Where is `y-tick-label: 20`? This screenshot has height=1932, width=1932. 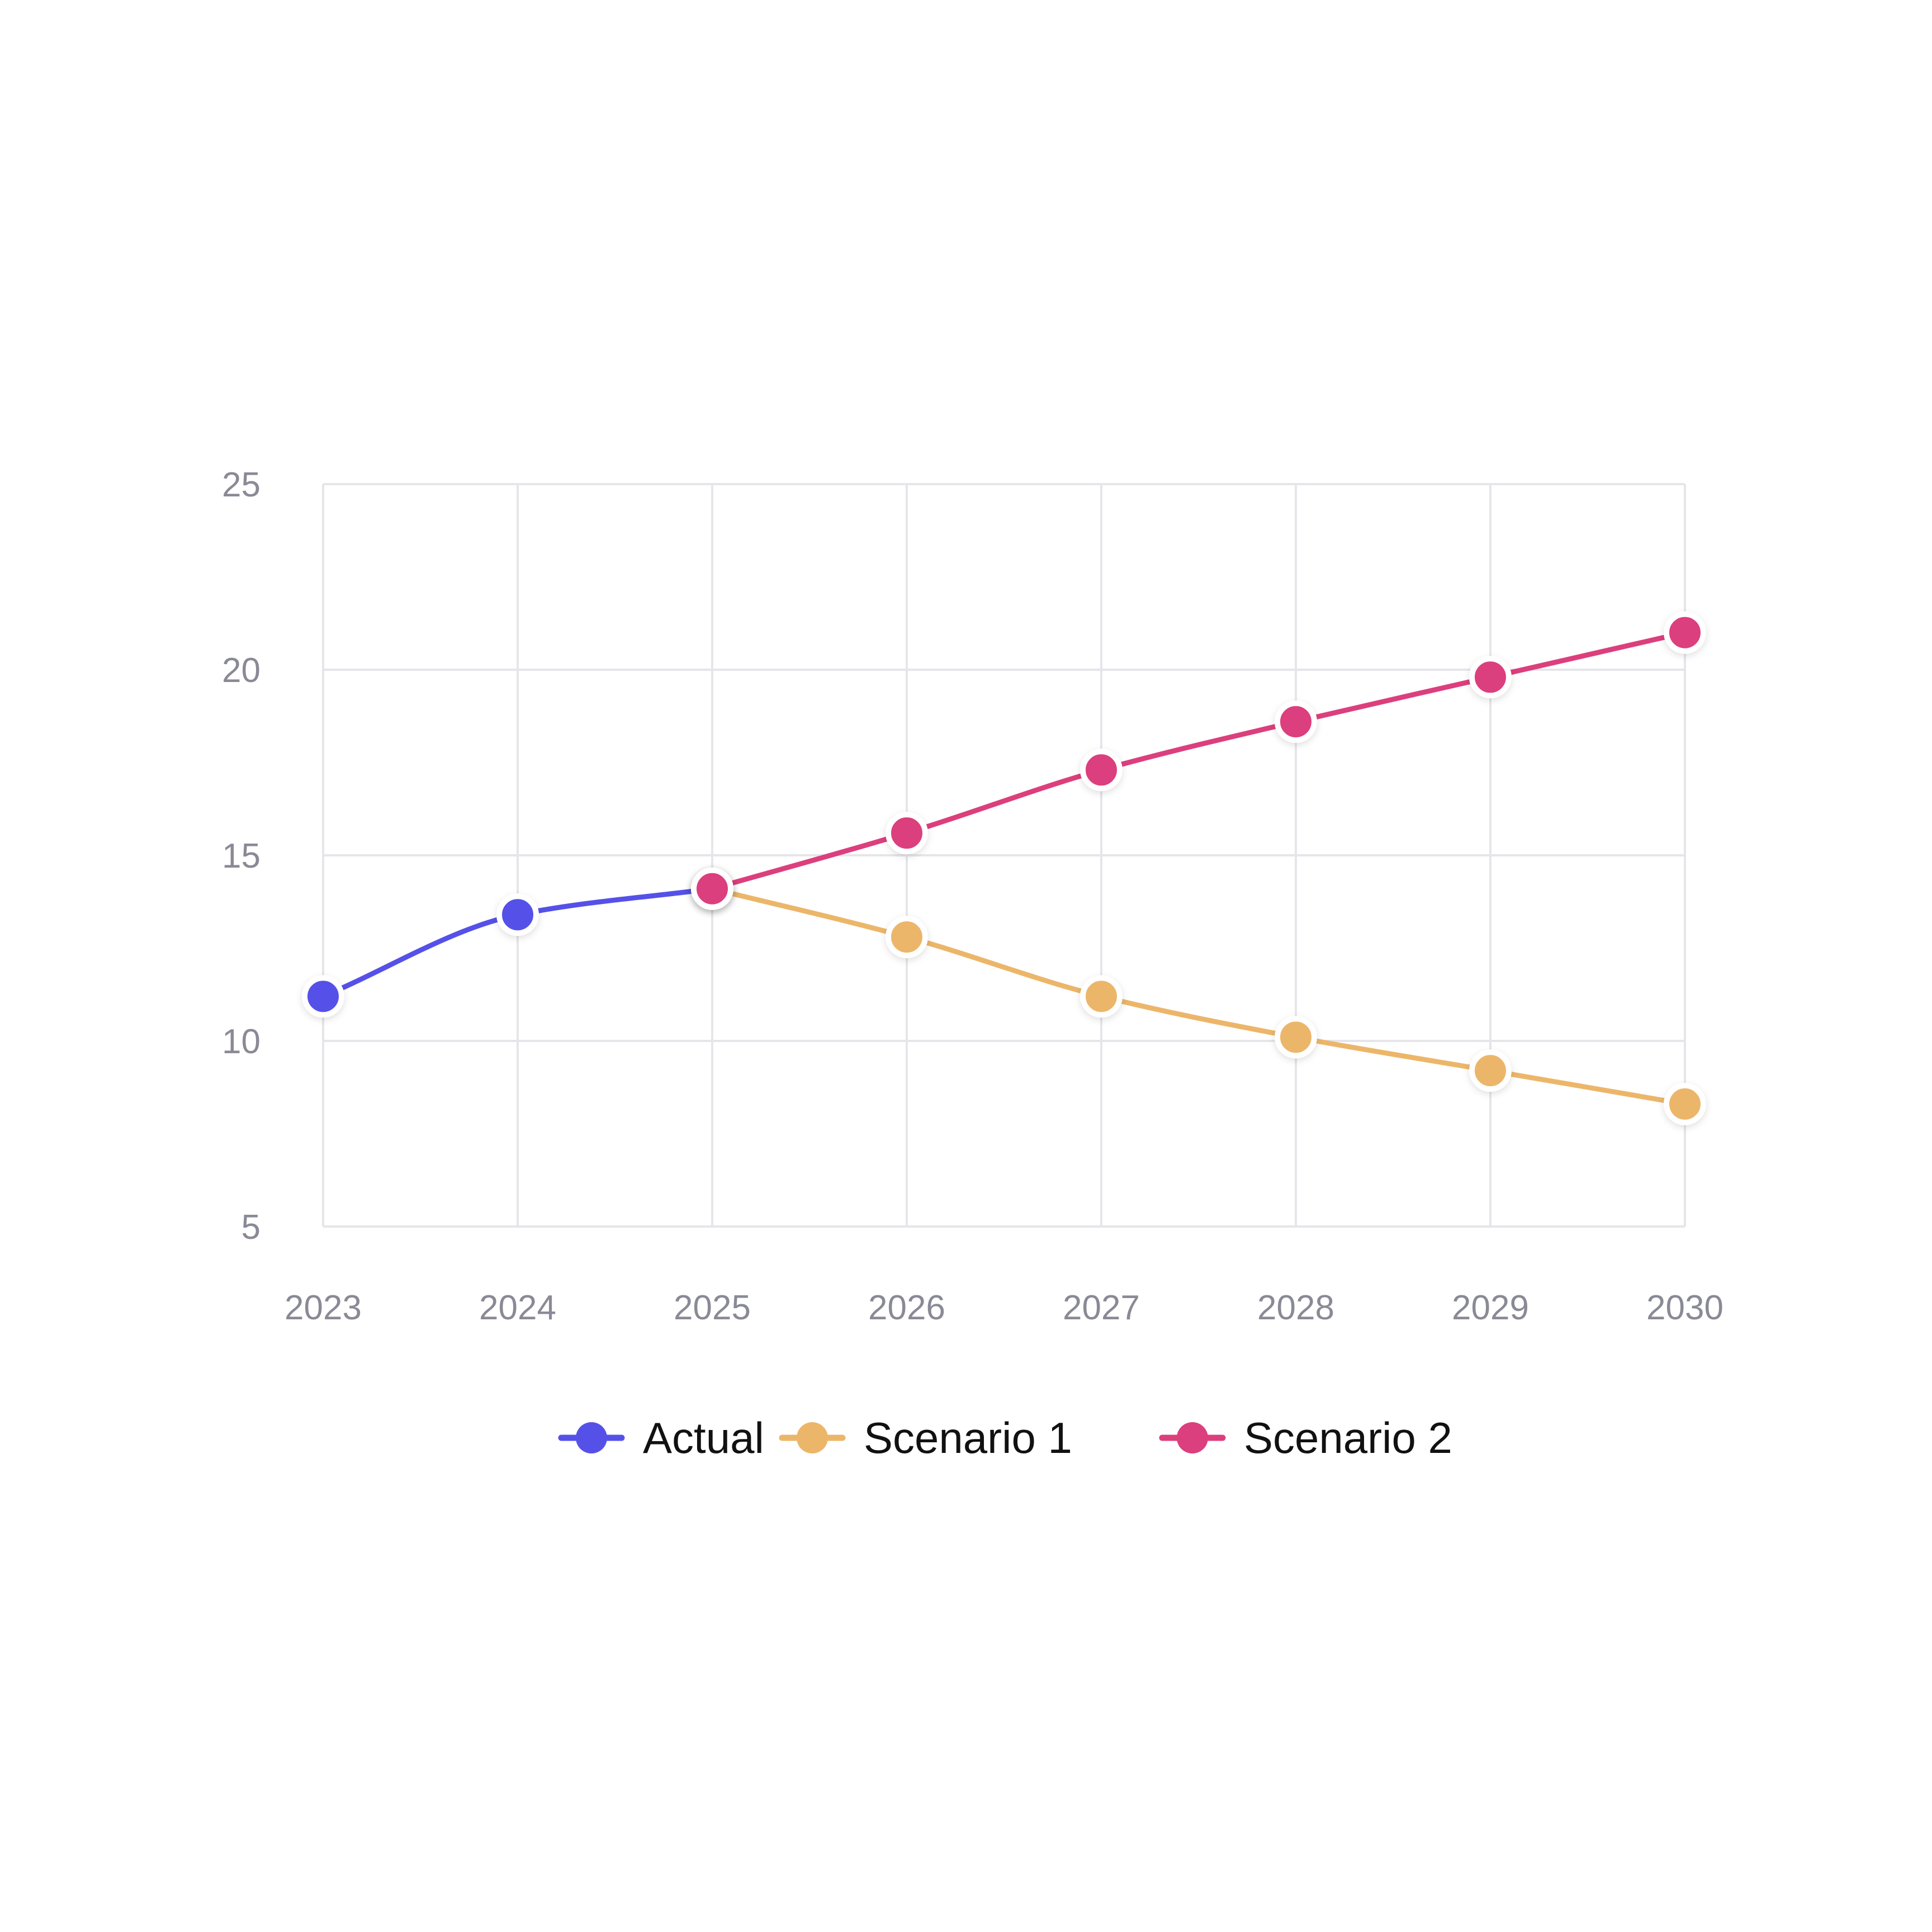 y-tick-label: 20 is located at coordinates (241, 670).